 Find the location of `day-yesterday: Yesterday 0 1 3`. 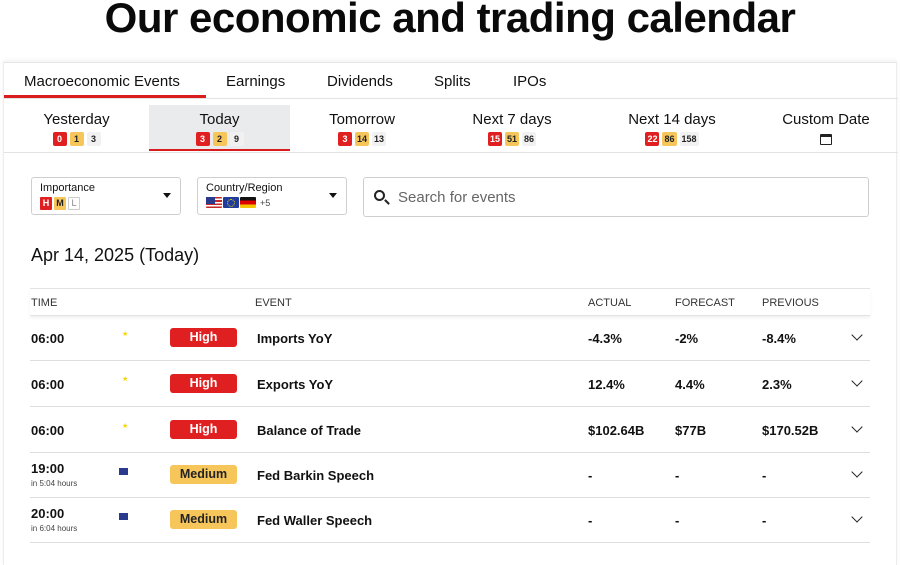

day-yesterday: Yesterday 0 1 3 is located at coordinates (76, 128).